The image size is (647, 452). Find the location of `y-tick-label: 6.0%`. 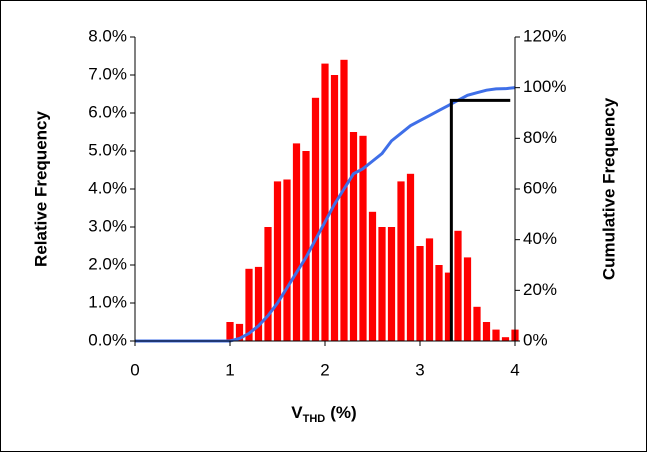

y-tick-label: 6.0% is located at coordinates (107, 111).